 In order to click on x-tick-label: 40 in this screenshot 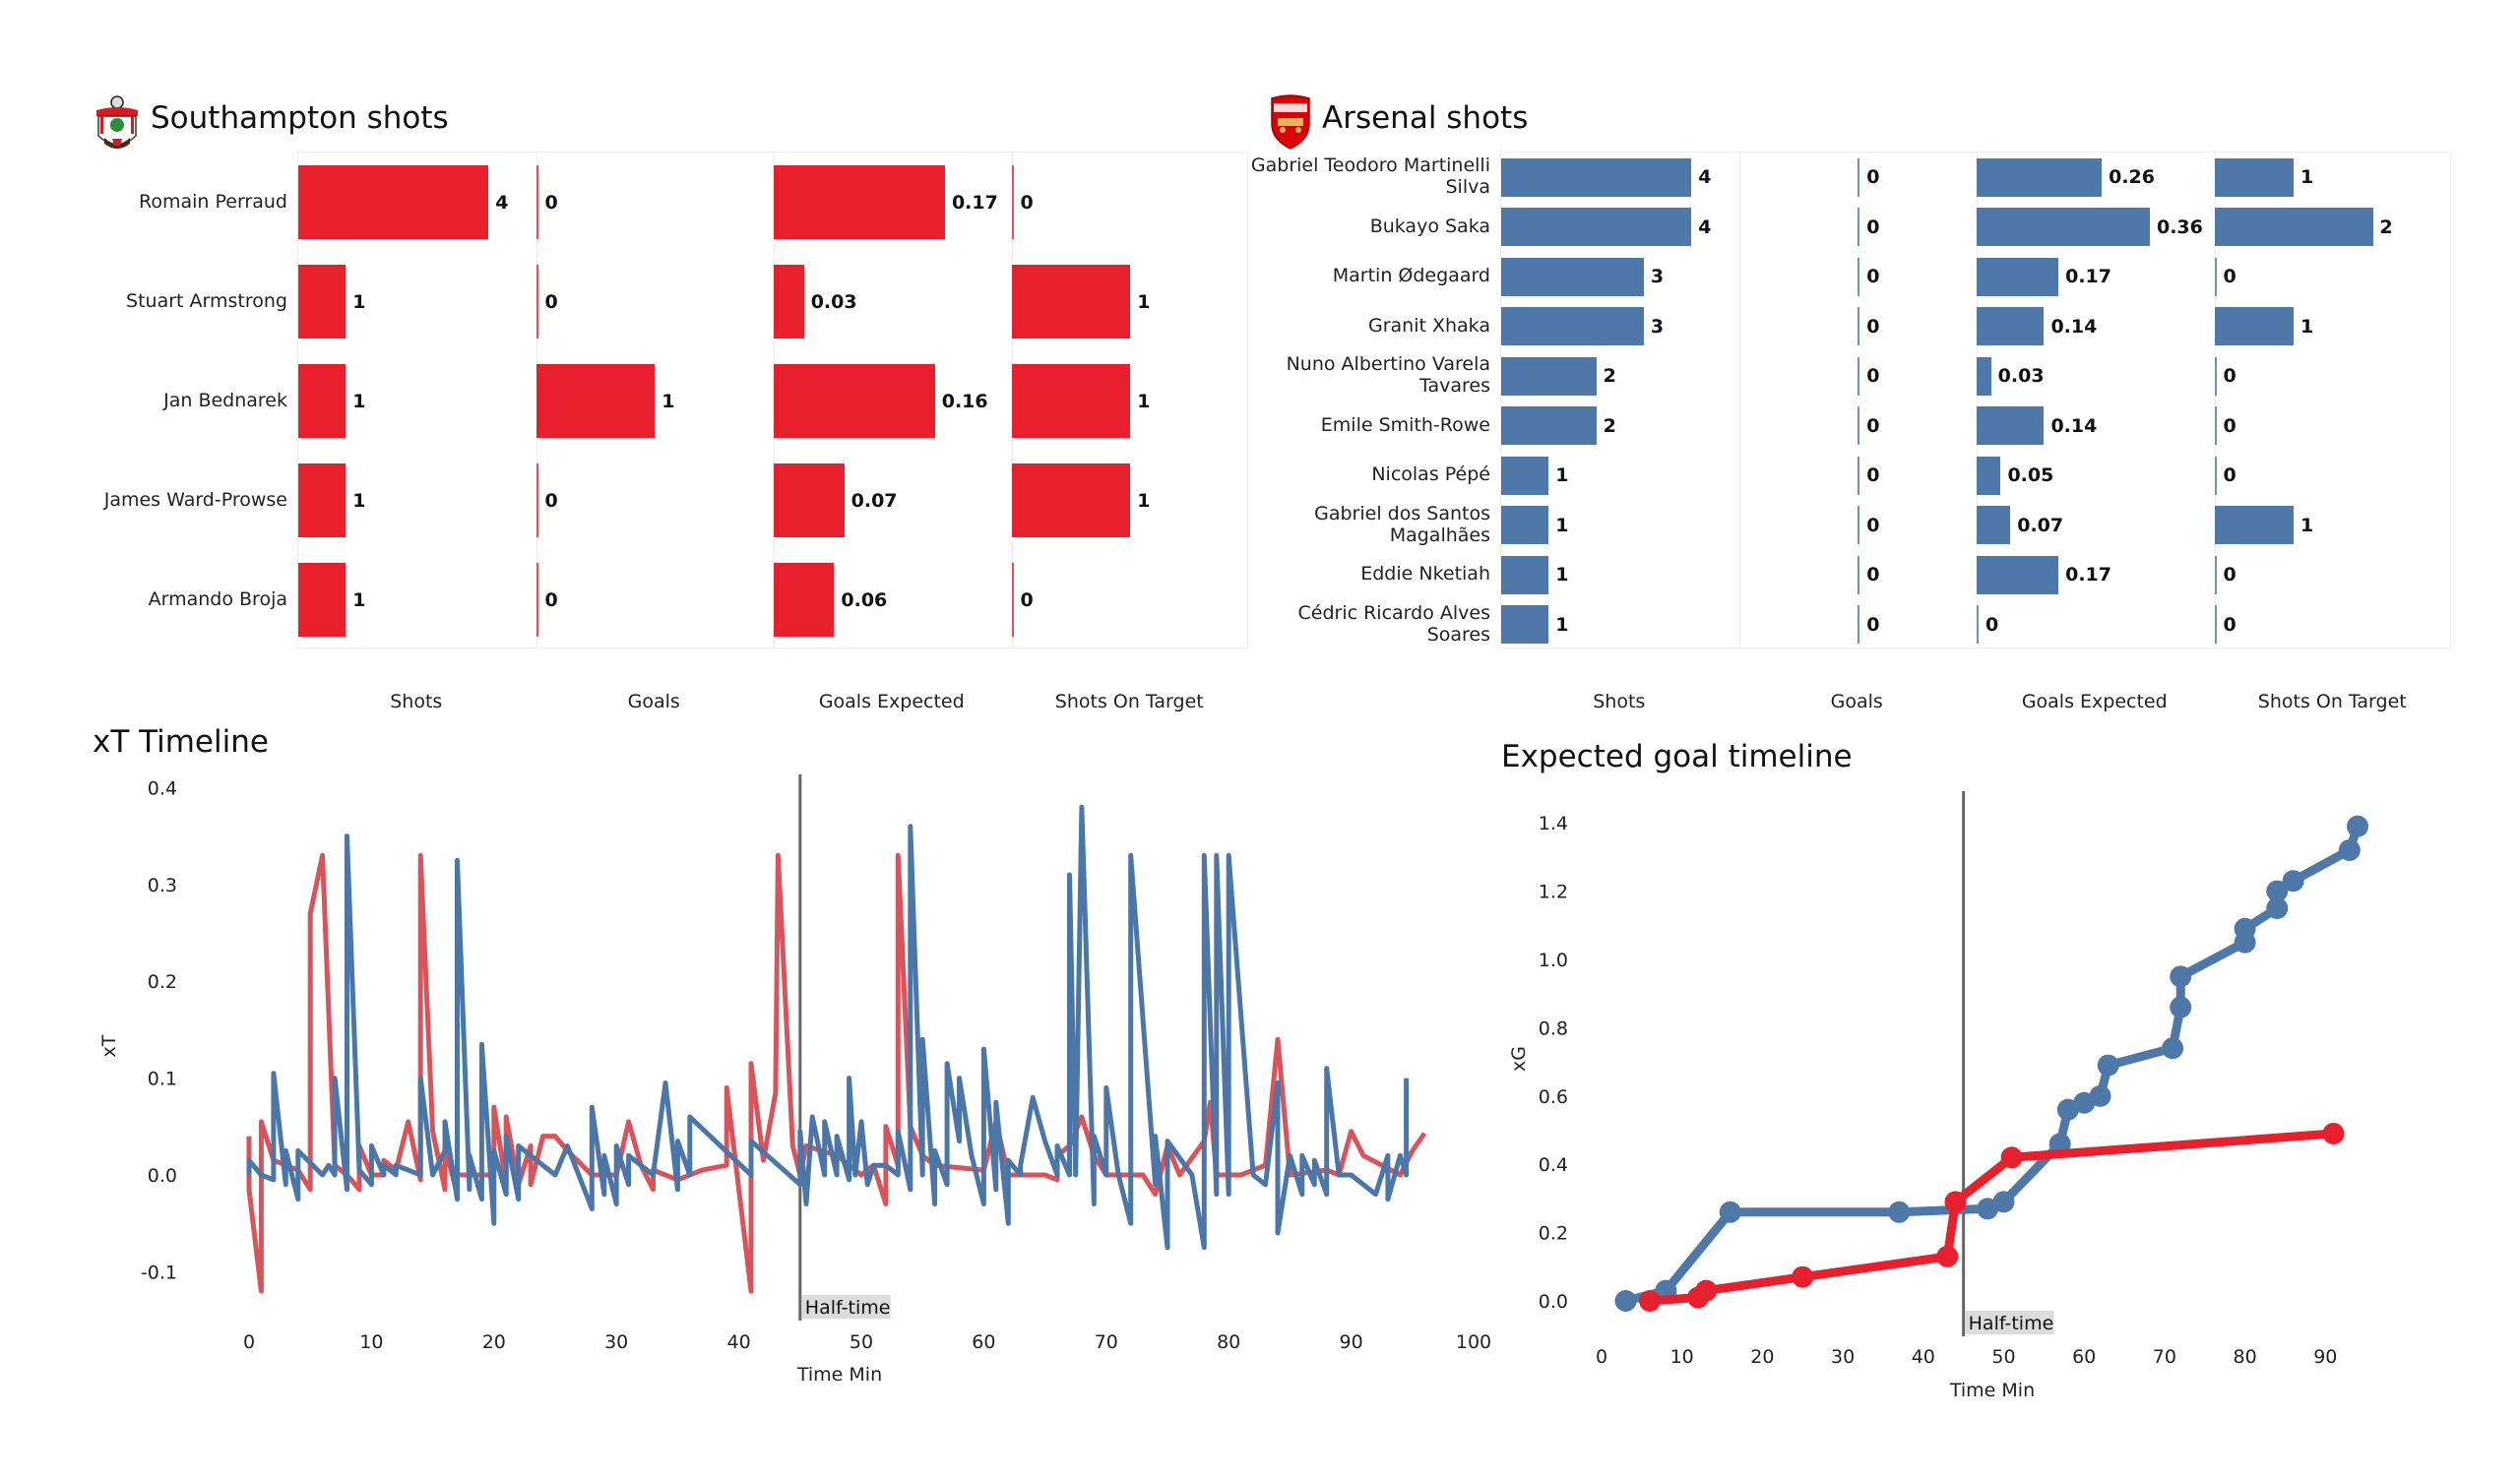, I will do `click(739, 1342)`.